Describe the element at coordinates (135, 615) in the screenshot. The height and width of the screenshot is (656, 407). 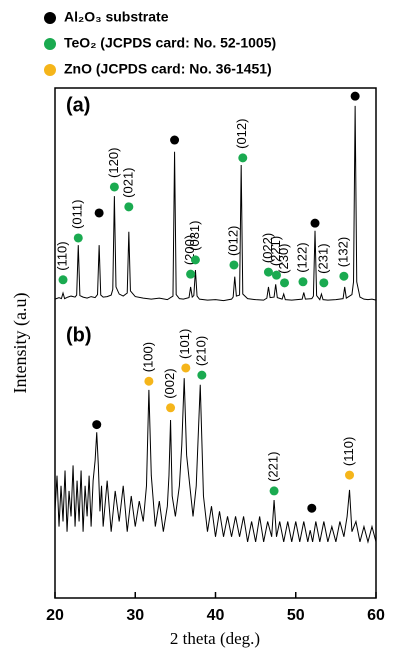
I see `x-tick-label: 30` at that location.